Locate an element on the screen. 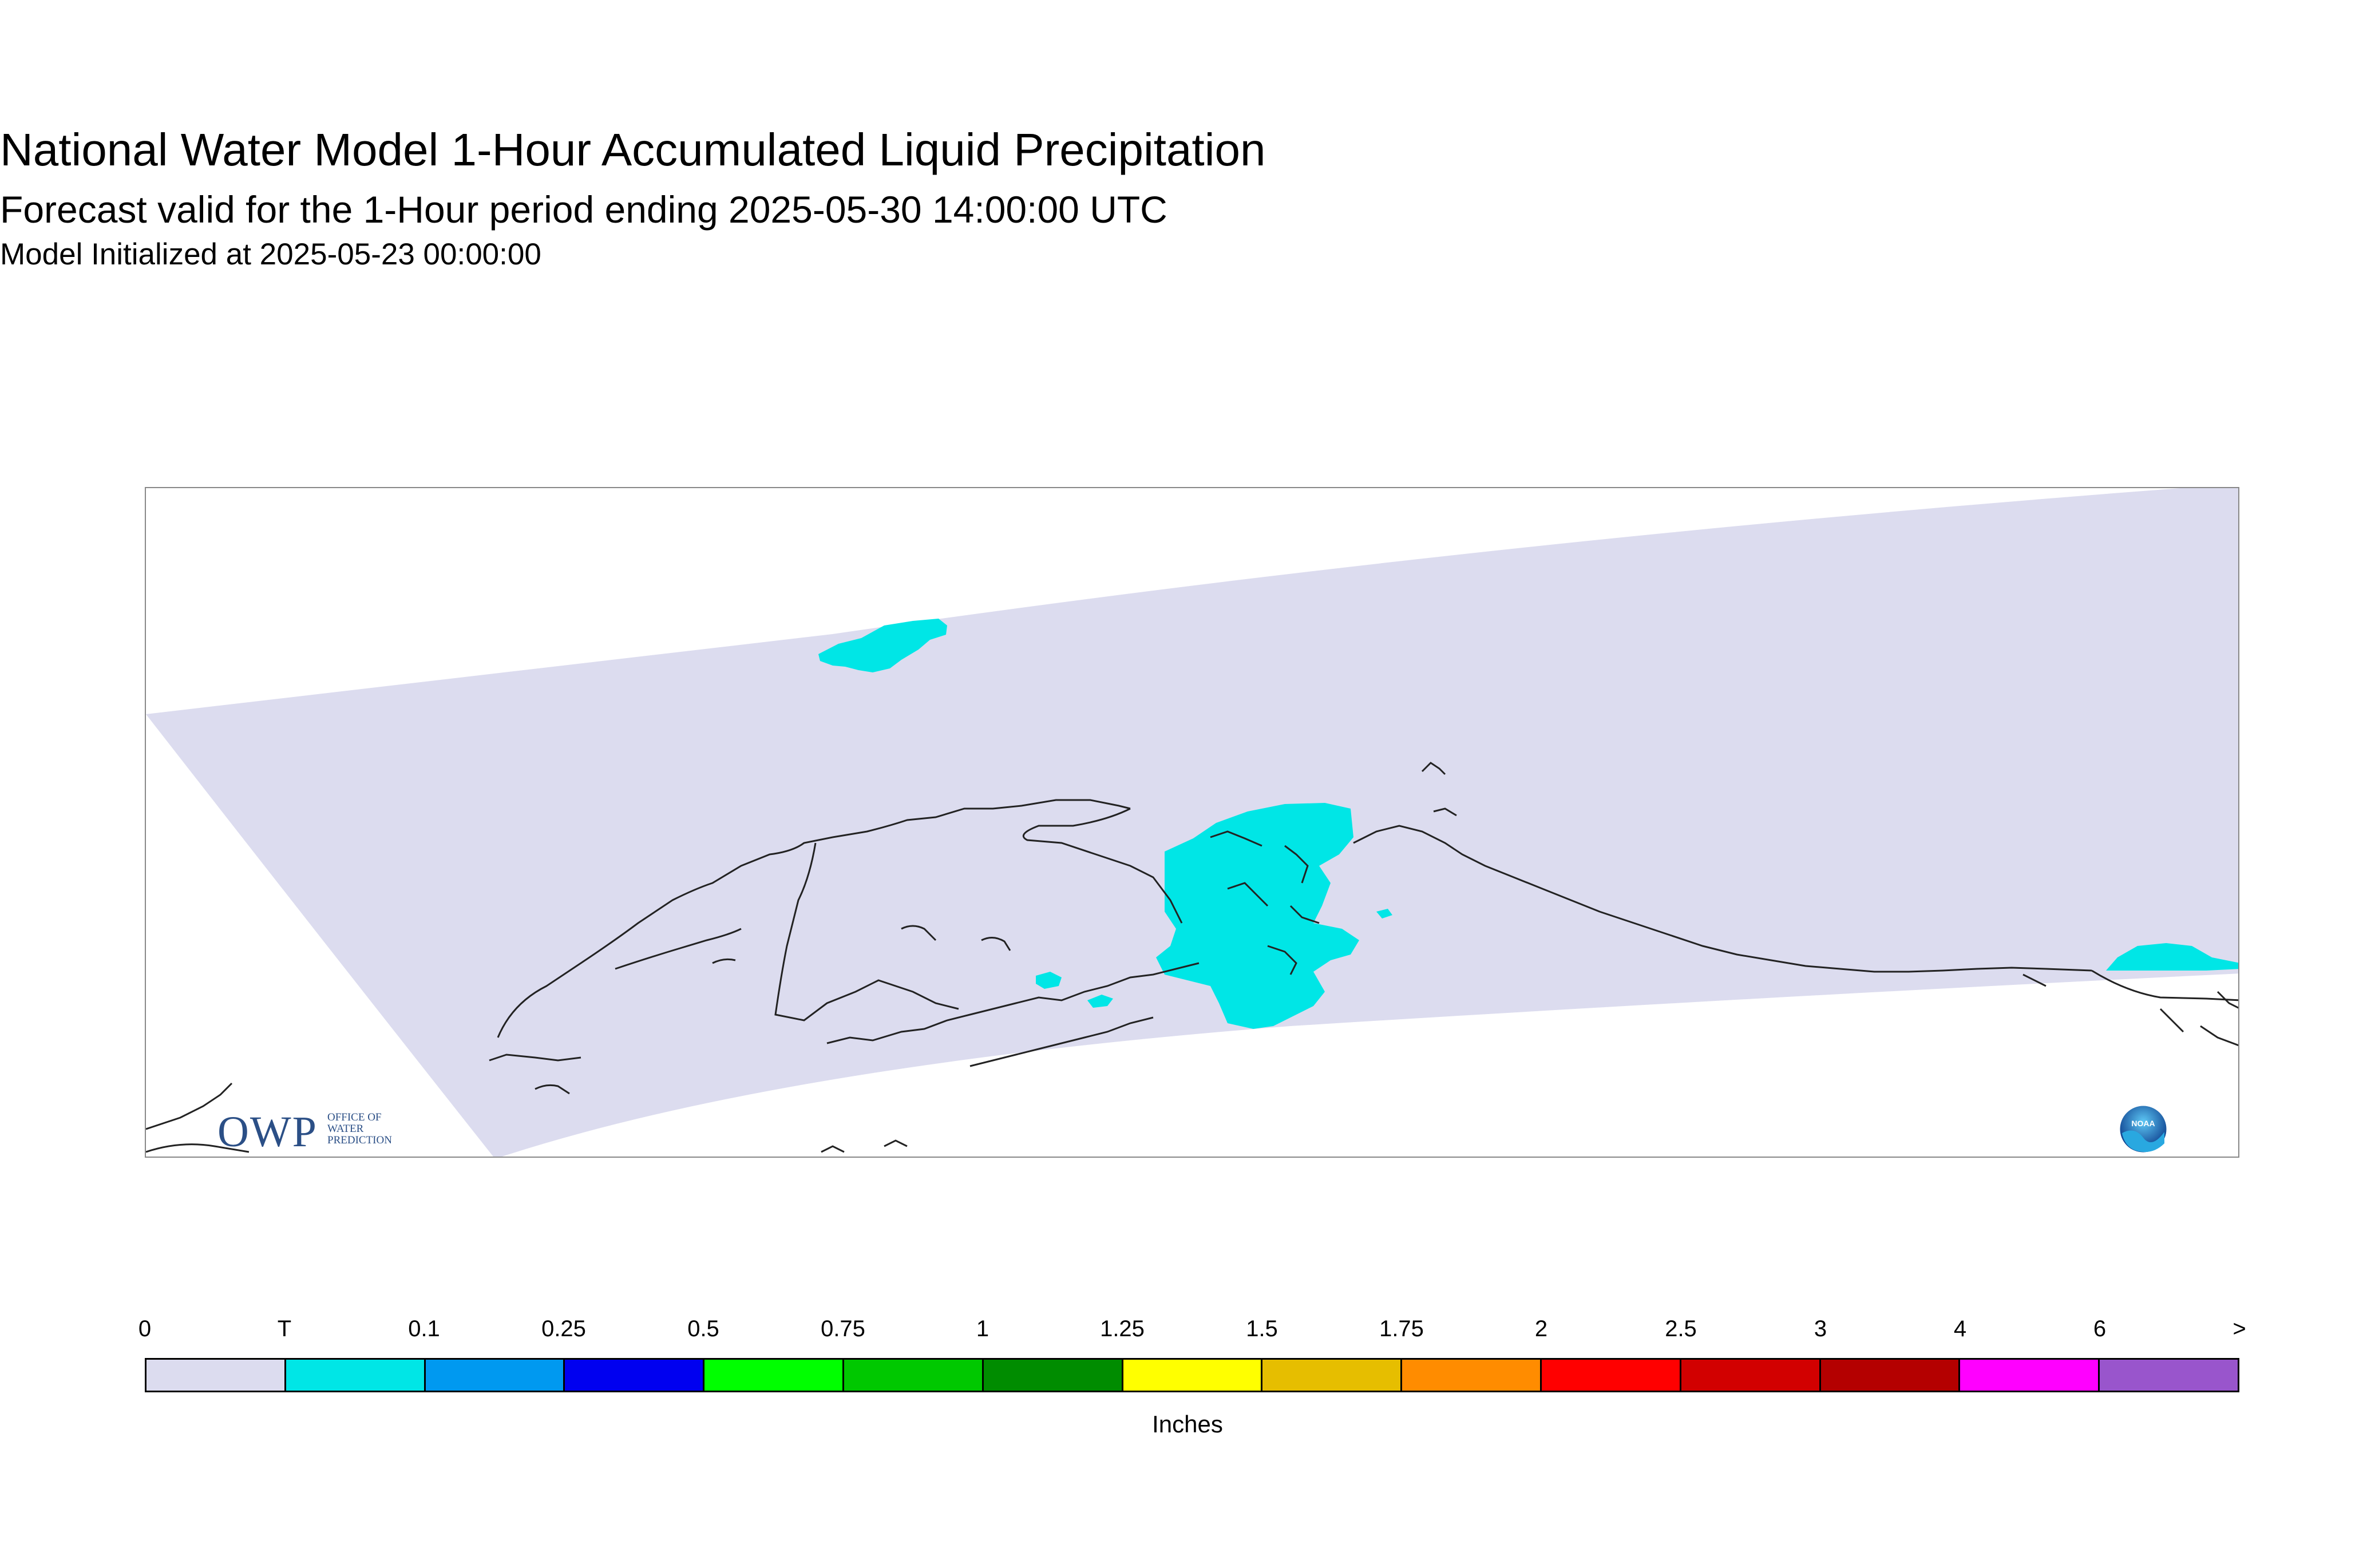  colorbar-tick-label: 2 is located at coordinates (1541, 1328).